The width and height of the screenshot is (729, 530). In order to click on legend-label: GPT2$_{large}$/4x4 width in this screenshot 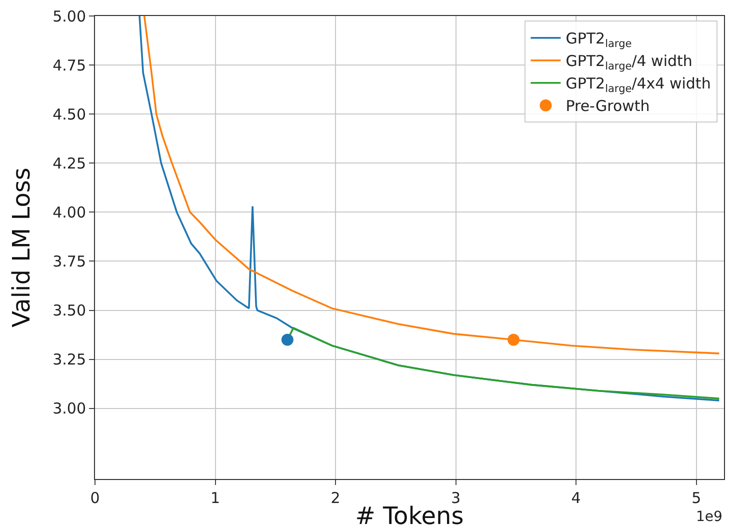, I will do `click(638, 84)`.